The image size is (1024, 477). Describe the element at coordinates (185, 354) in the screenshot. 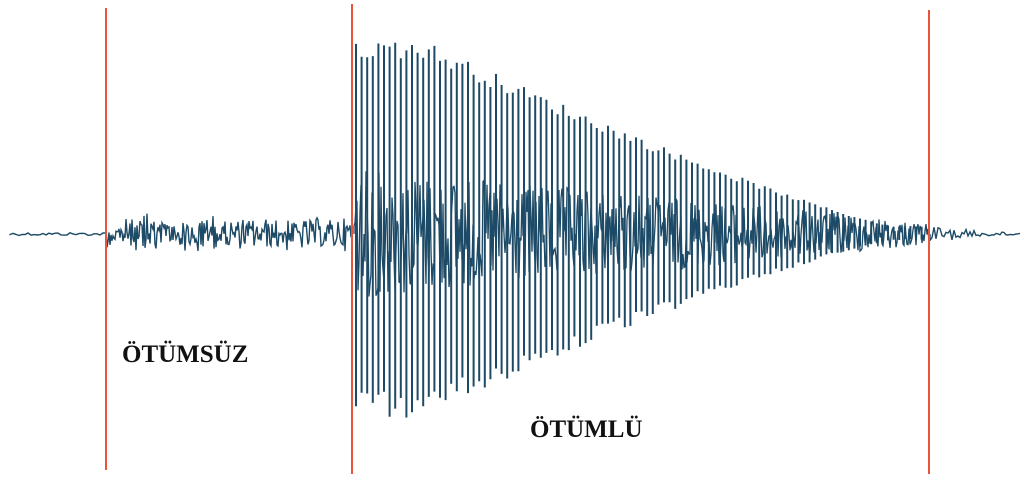

I see `voiceless-label: ÖTÜMSÜZ` at that location.